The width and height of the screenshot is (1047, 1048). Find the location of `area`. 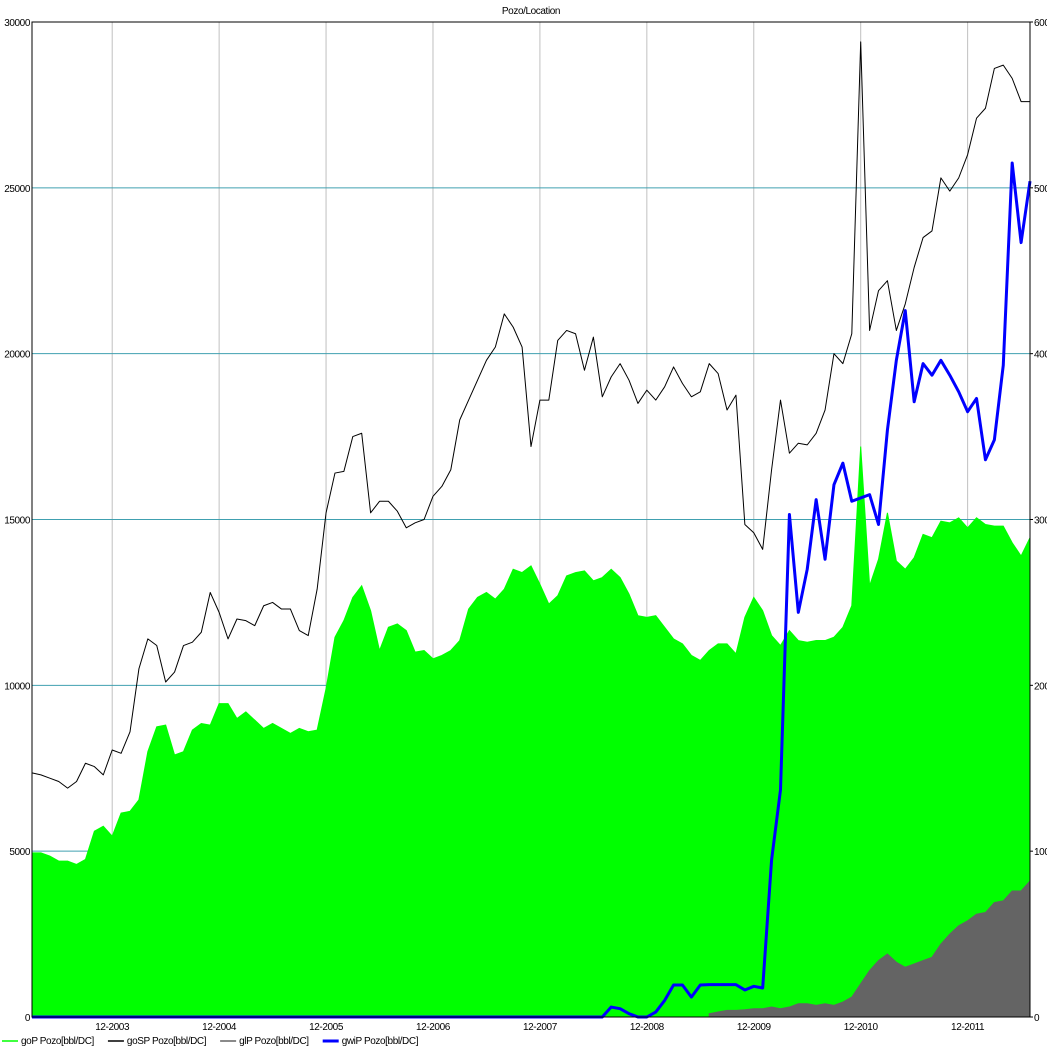

area is located at coordinates (869, 948).